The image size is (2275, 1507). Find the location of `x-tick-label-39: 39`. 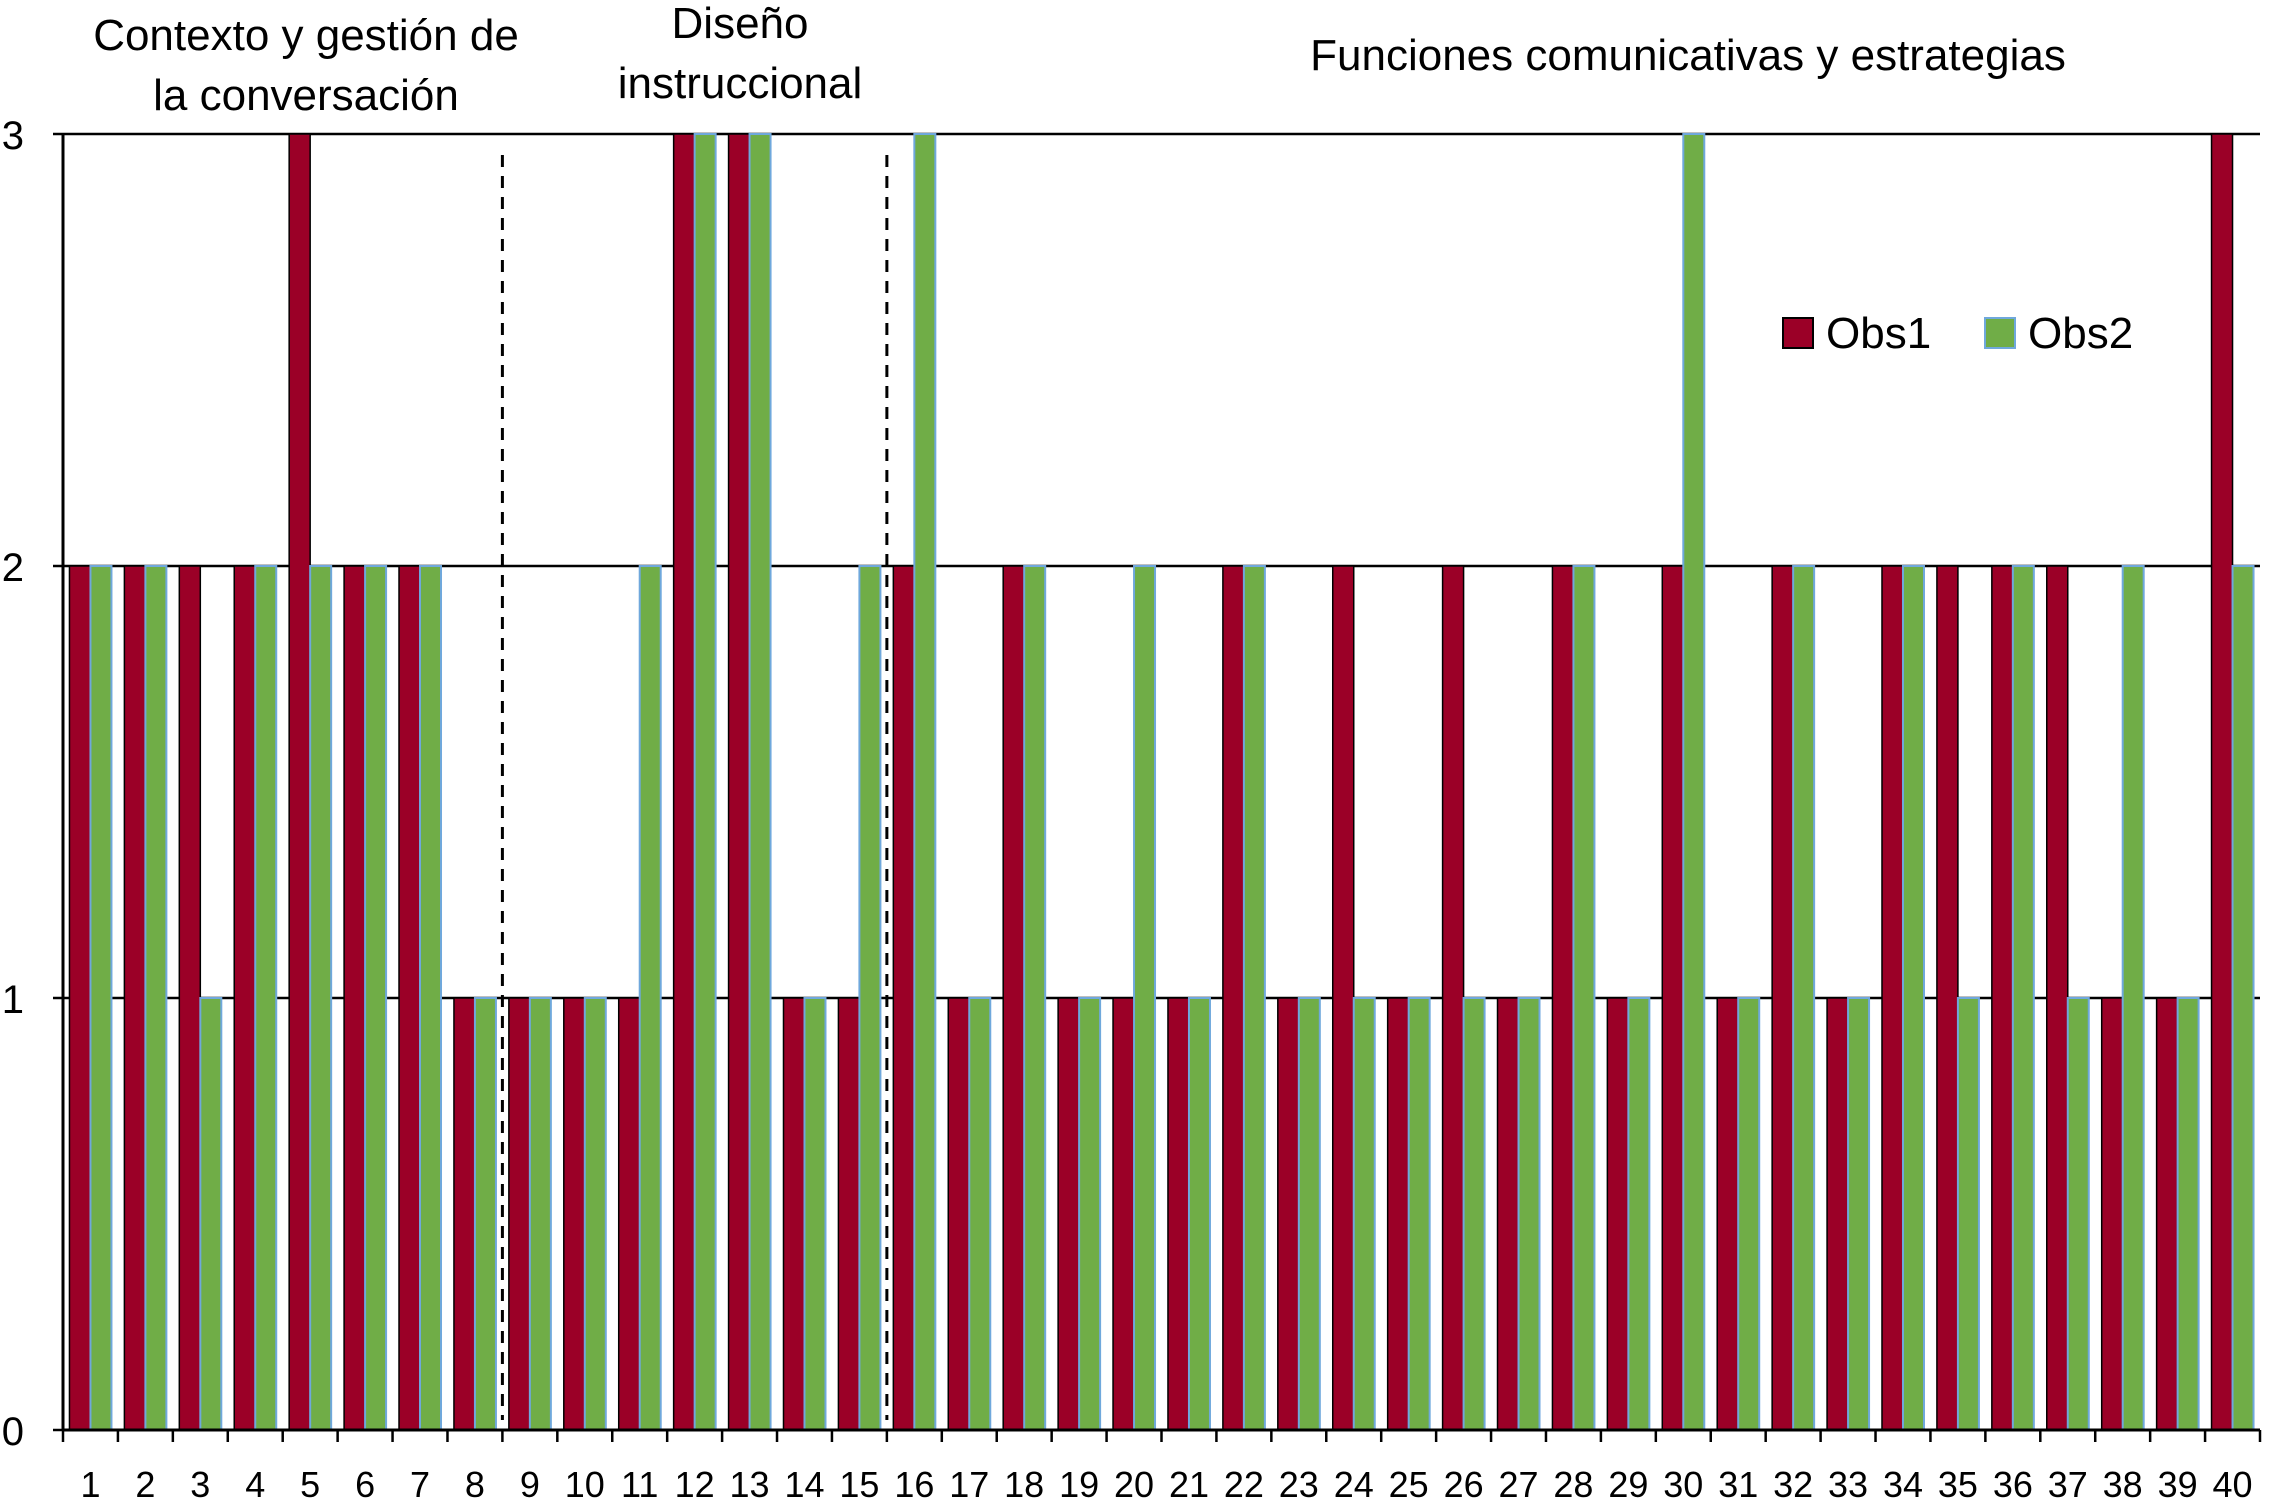

x-tick-label-39: 39 is located at coordinates (2178, 1484).